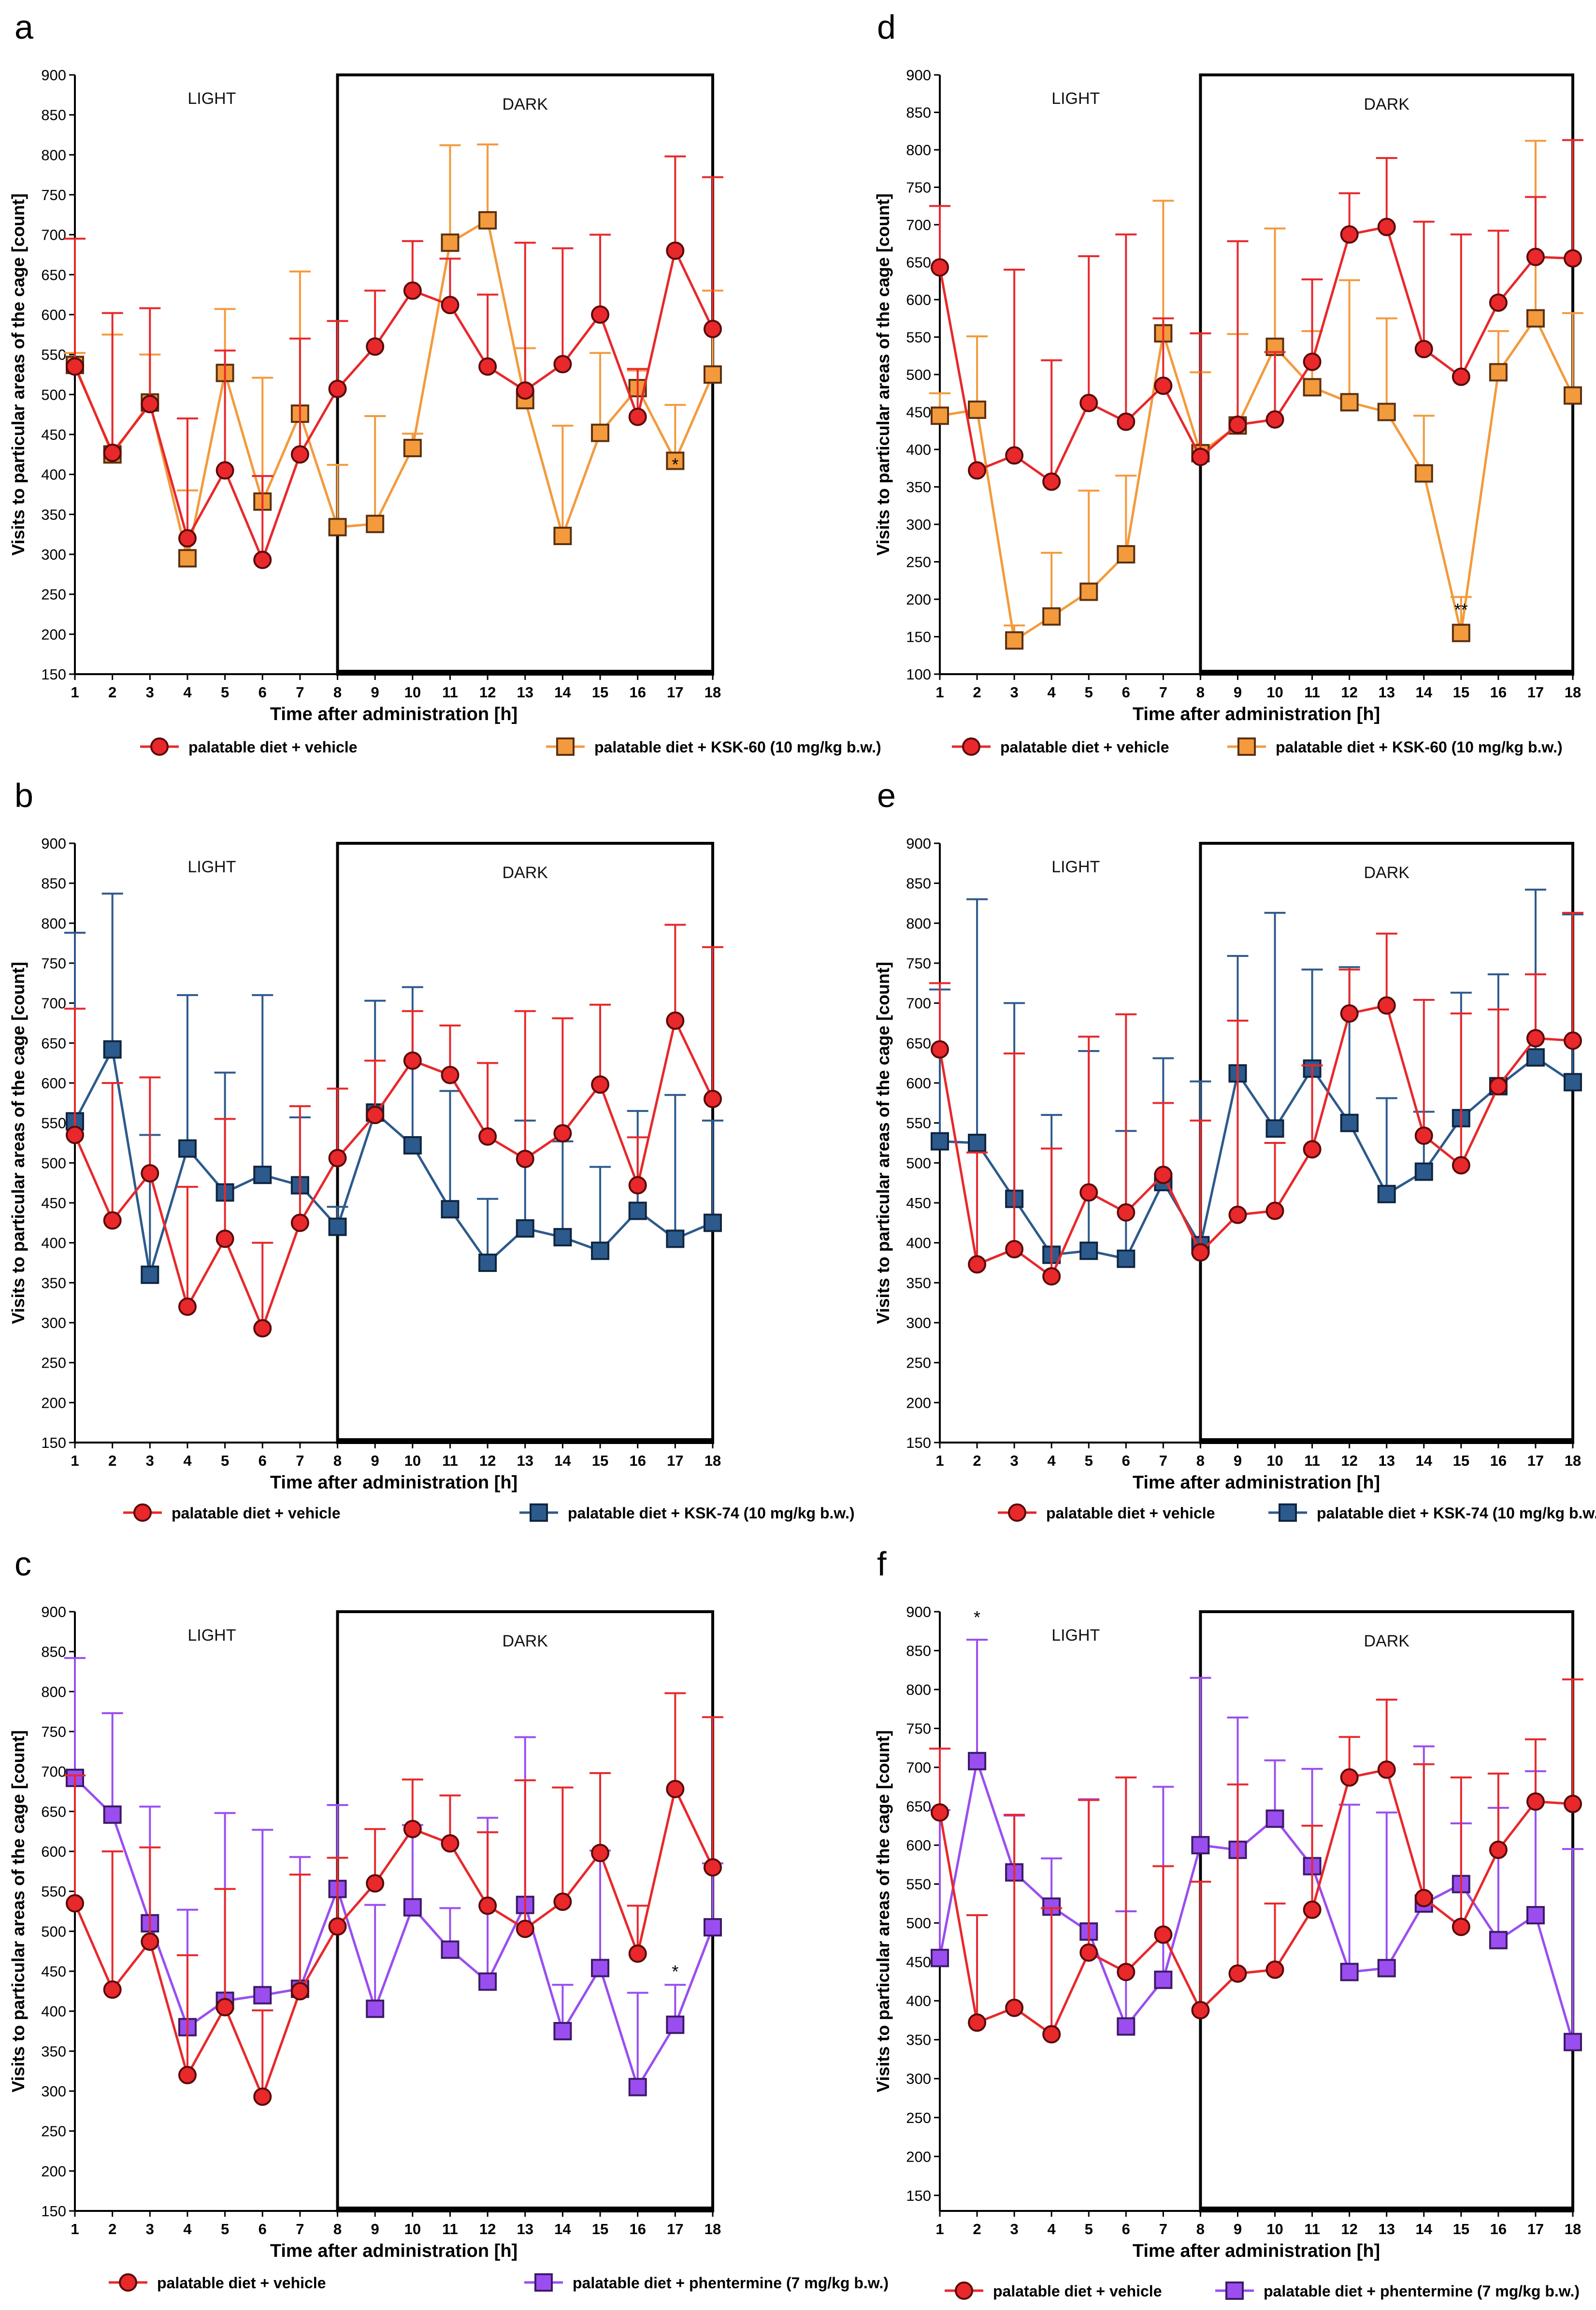 This screenshot has height=2310, width=1596. I want to click on light-phase-label: LIGHT, so click(1075, 1635).